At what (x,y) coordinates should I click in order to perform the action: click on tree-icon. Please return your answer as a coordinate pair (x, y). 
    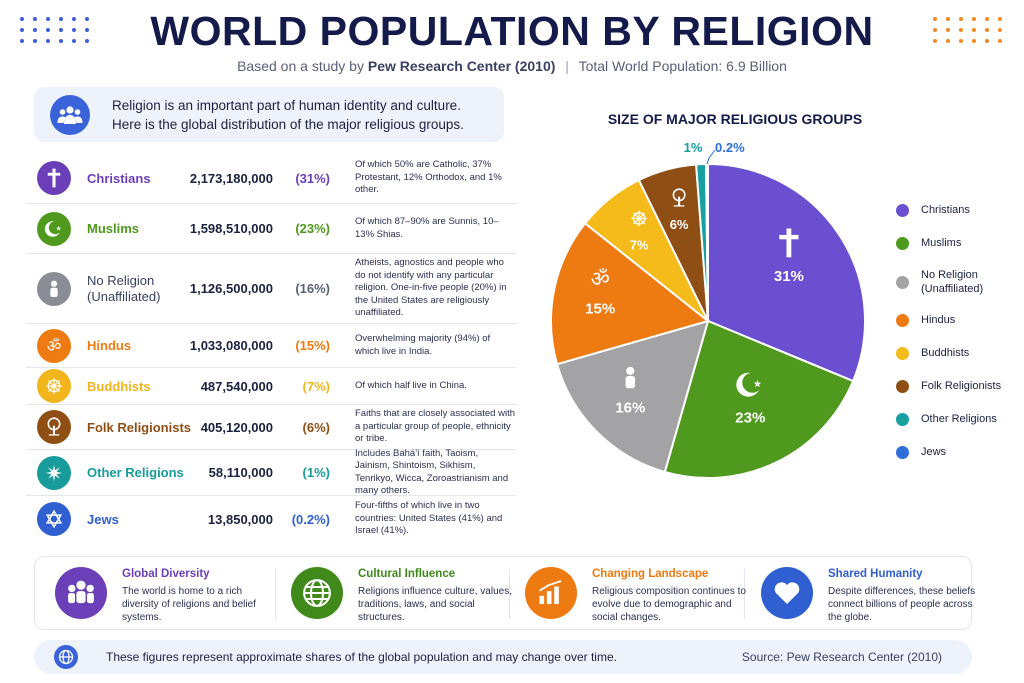
    Looking at the image, I should click on (54, 427).